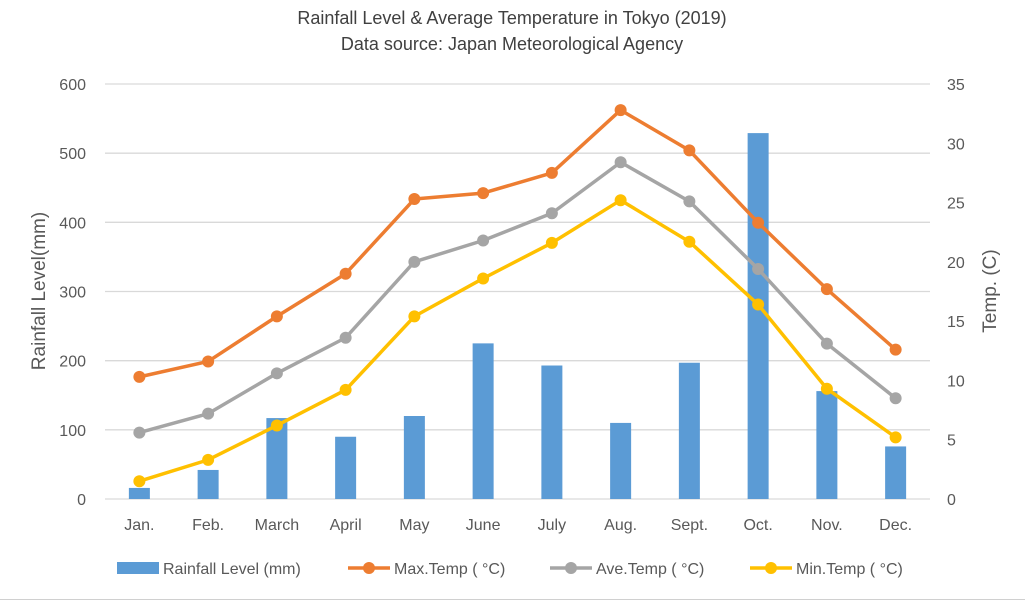 This screenshot has height=606, width=1025. I want to click on legend-label: Ave.Temp ( °C), so click(650, 569).